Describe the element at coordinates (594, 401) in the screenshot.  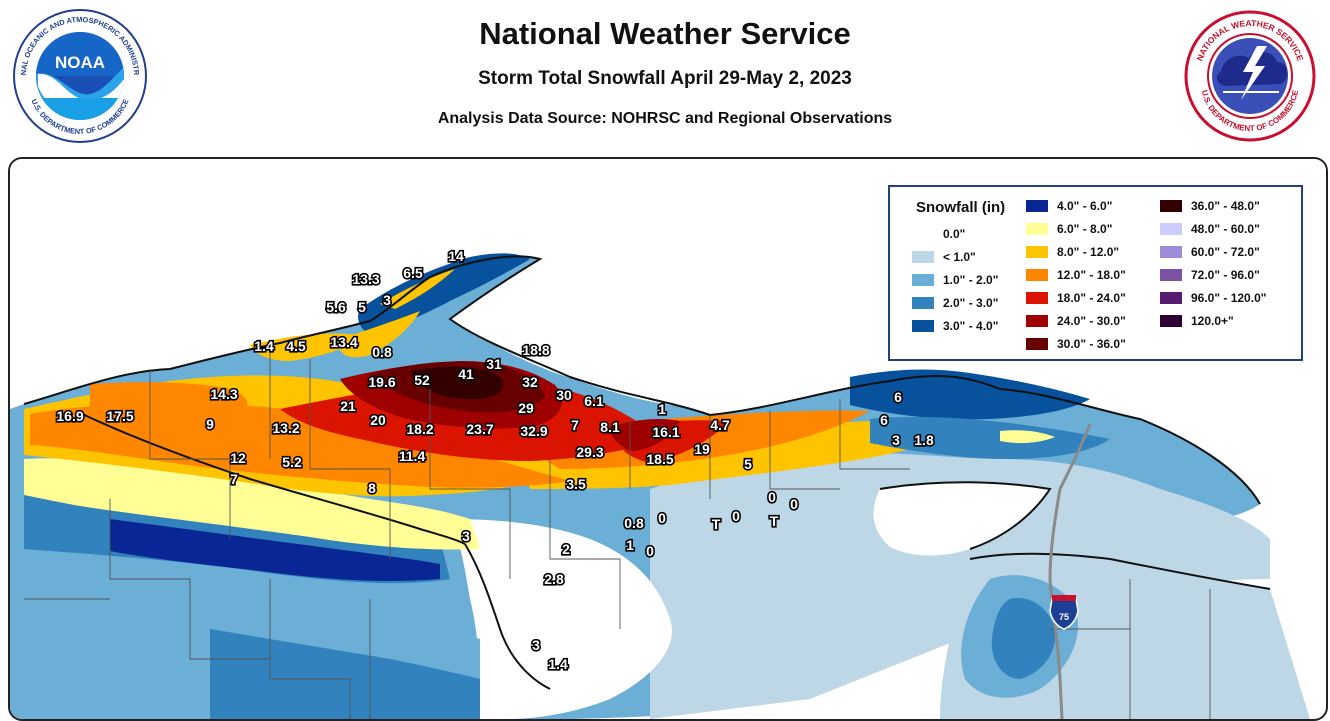
I see `observation-label: 6.1` at that location.